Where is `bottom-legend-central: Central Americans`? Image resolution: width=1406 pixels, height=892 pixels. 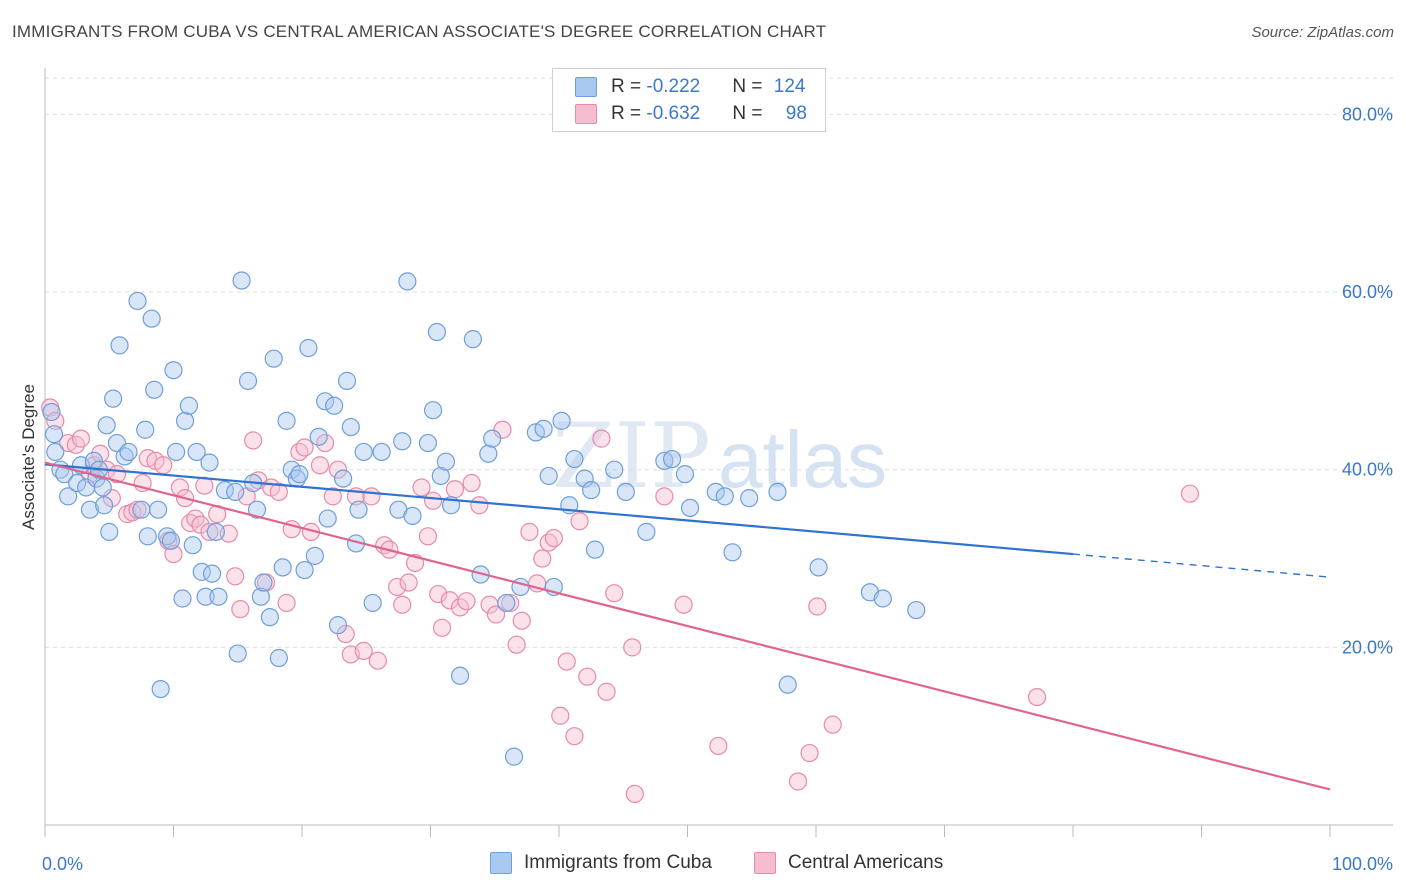
bottom-legend-central: Central Americans is located at coordinates (848, 863).